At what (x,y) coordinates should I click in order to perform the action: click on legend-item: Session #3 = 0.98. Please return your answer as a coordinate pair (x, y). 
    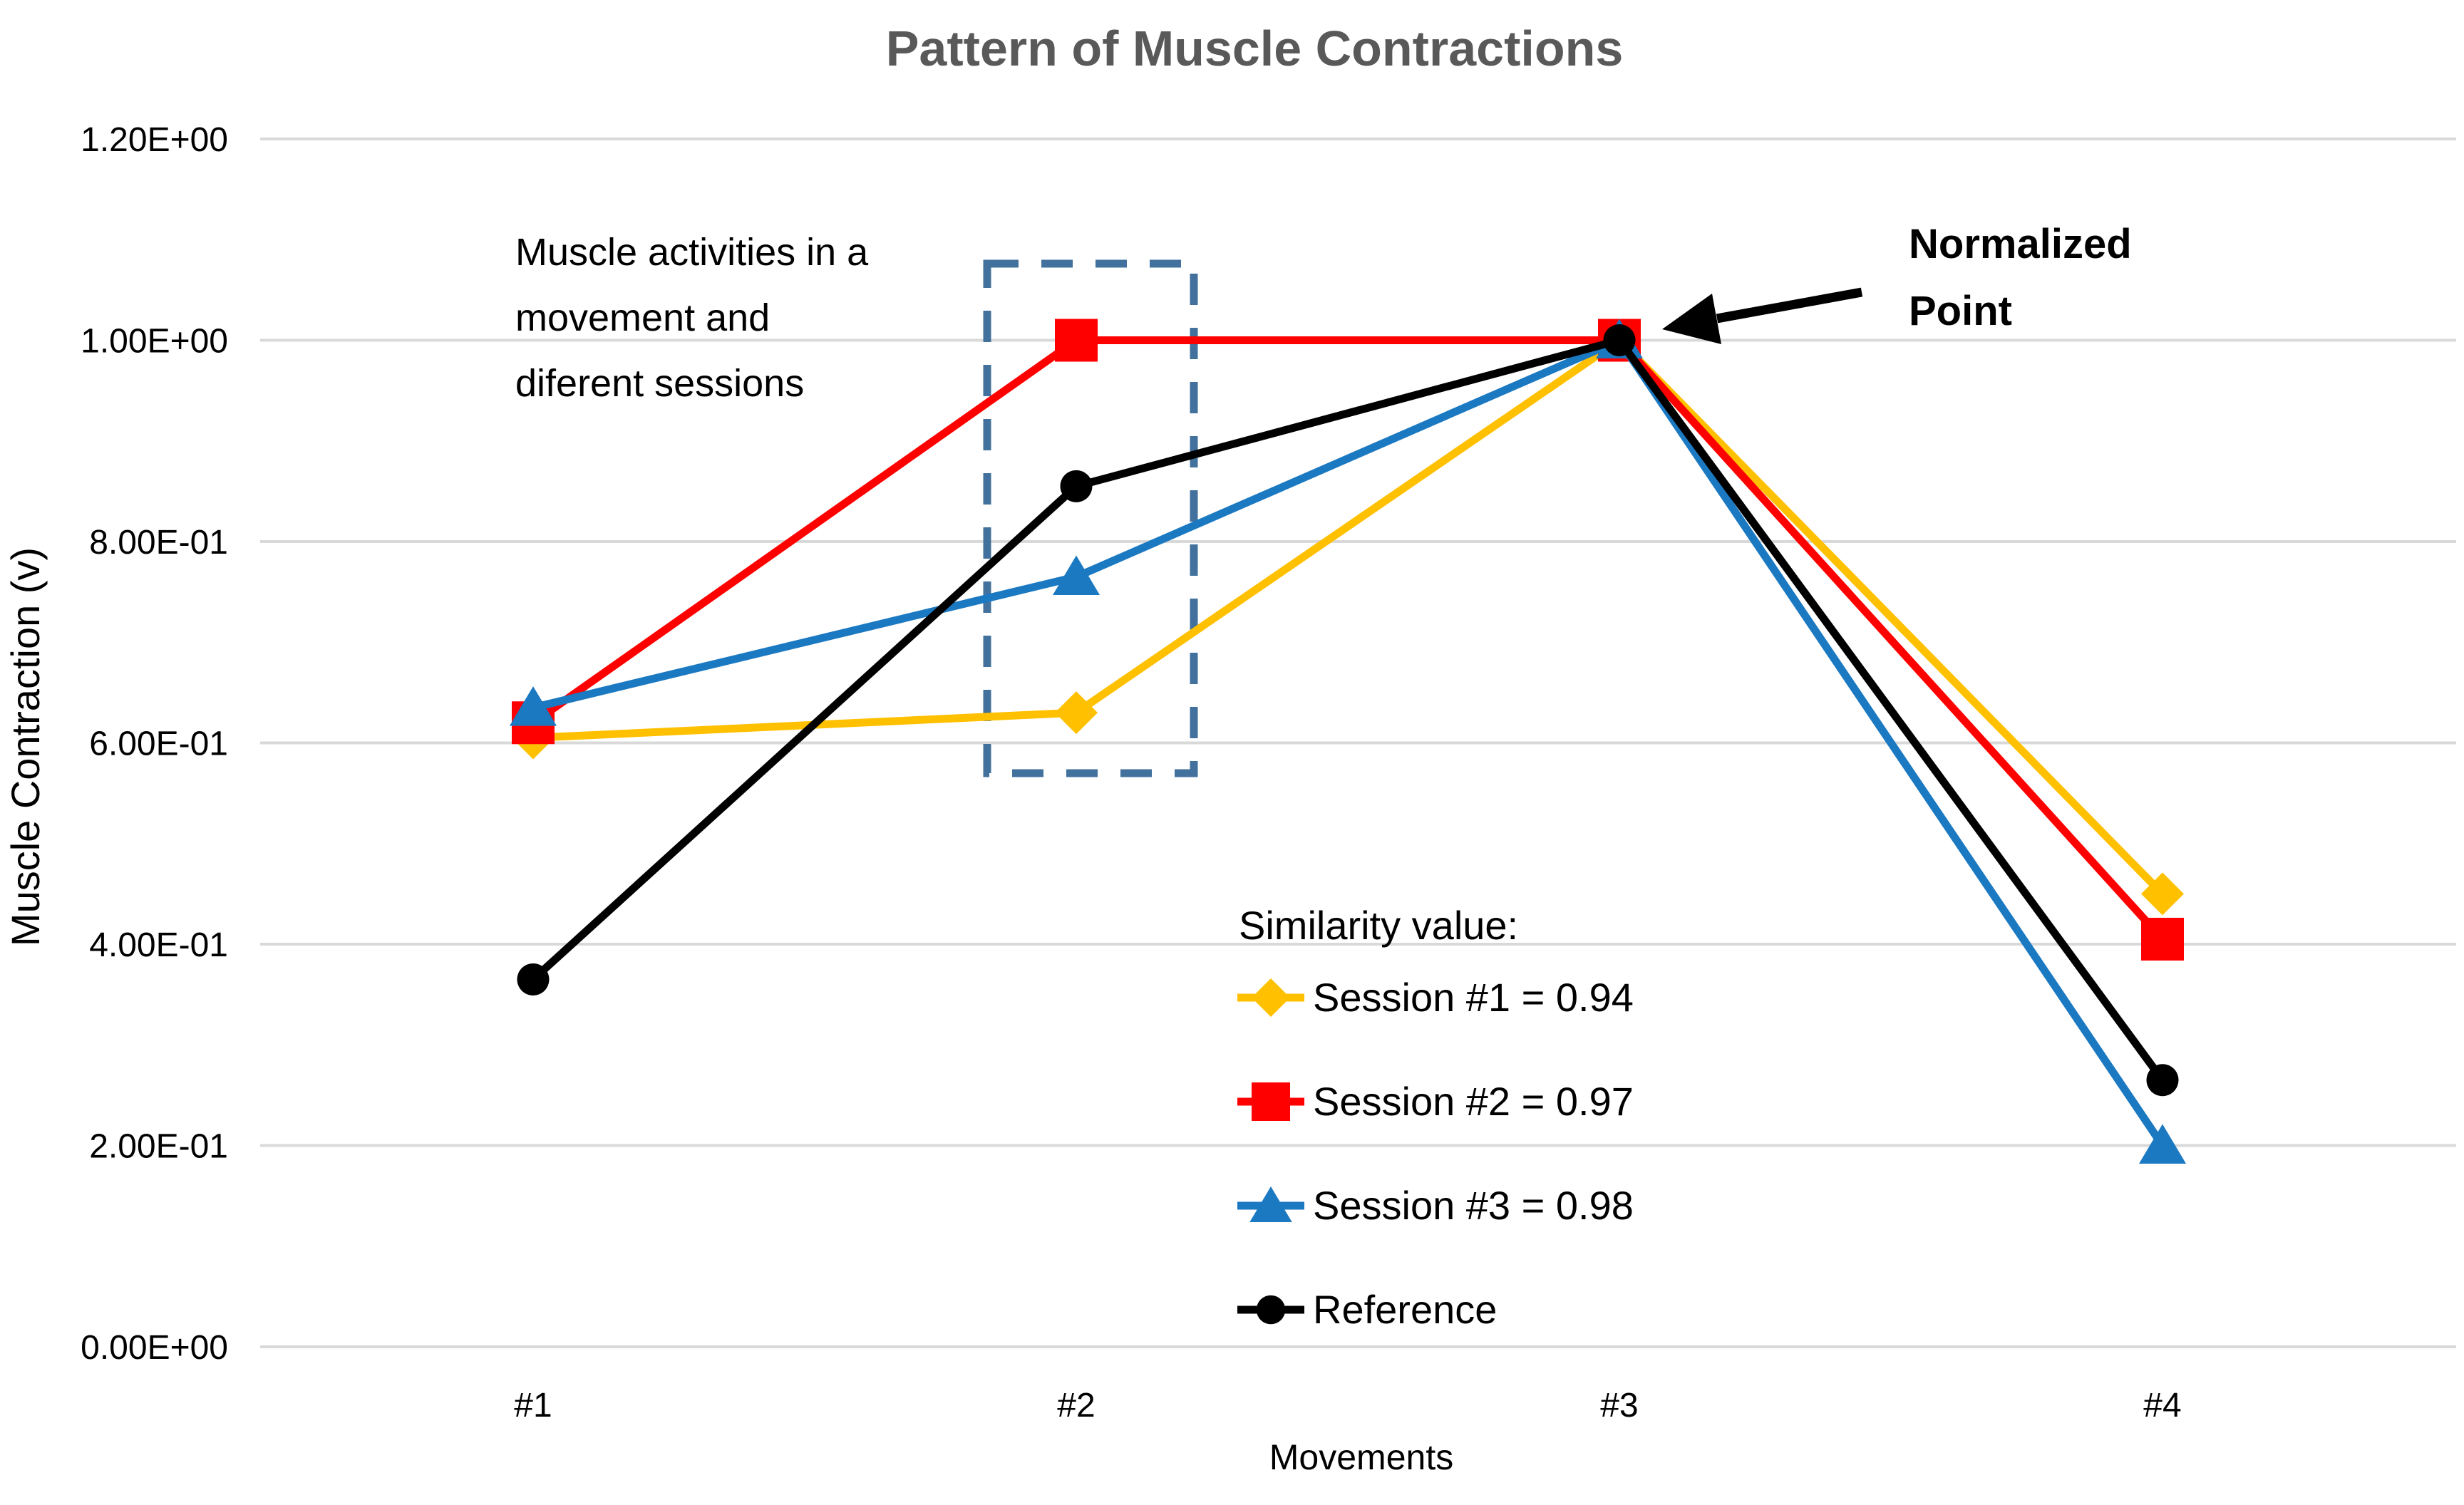
    Looking at the image, I should click on (1435, 1206).